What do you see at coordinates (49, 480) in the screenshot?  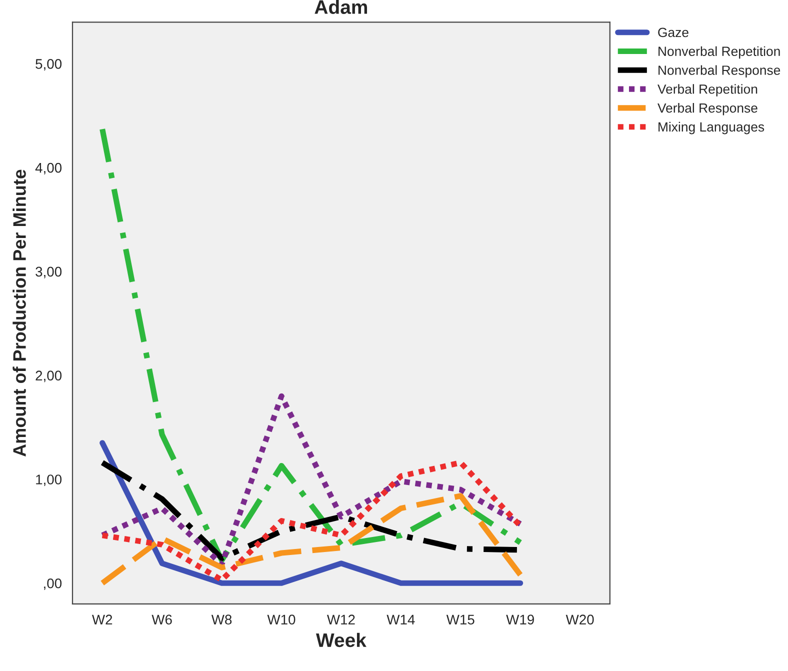 I see `y-tick-label: 1,00` at bounding box center [49, 480].